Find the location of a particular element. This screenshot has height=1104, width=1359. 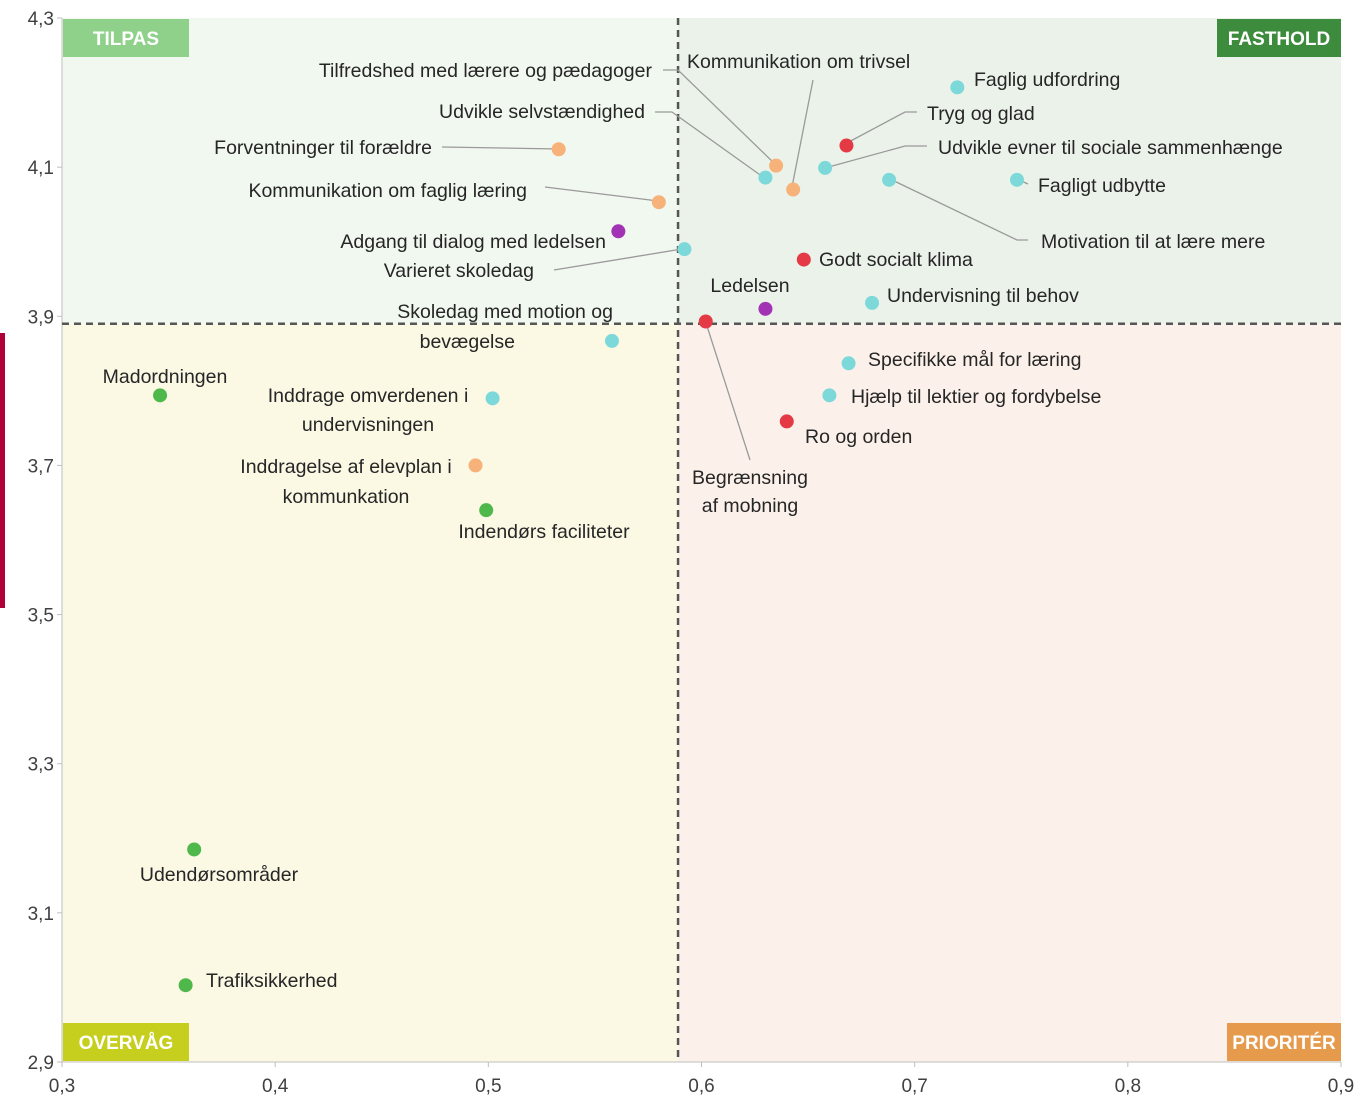

point-label: Ledelsen is located at coordinates (749, 286).